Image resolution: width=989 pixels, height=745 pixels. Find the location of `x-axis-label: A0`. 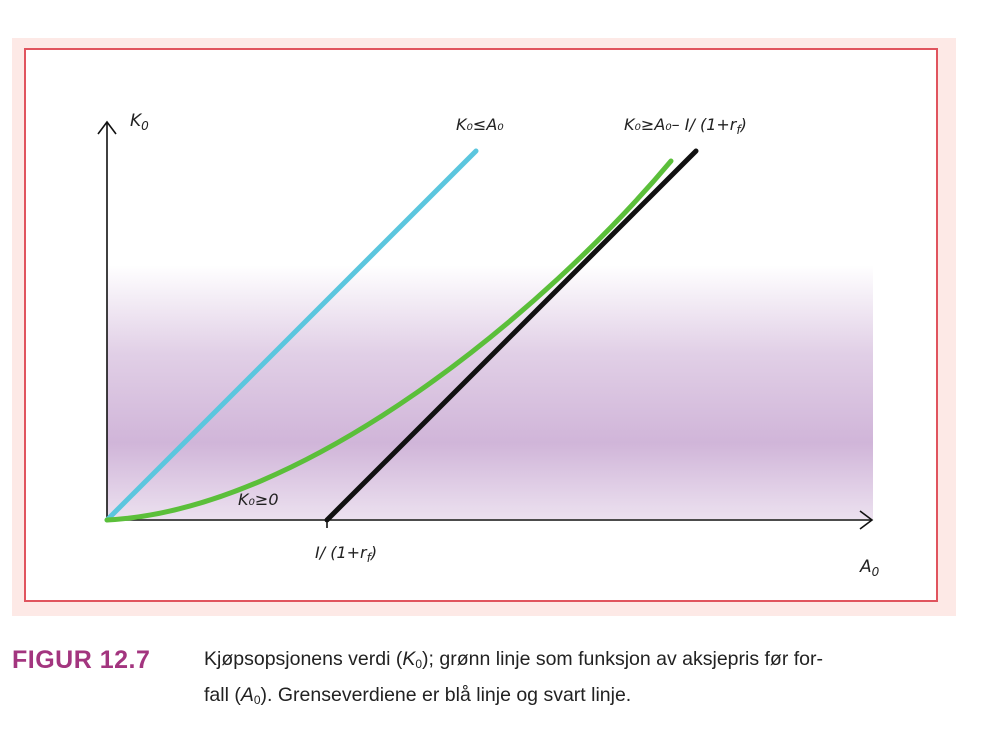

x-axis-label: A0 is located at coordinates (869, 568).